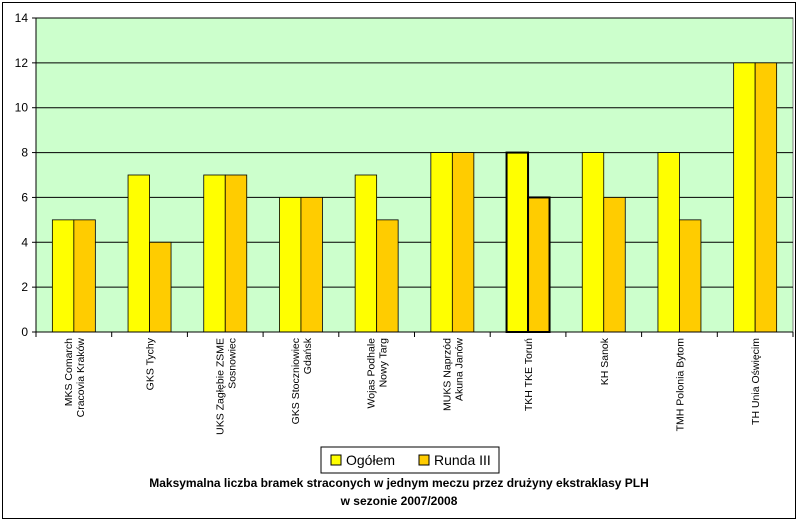 The width and height of the screenshot is (800, 523). I want to click on chart-subtitle: w sezonie 2007/2008, so click(399, 501).